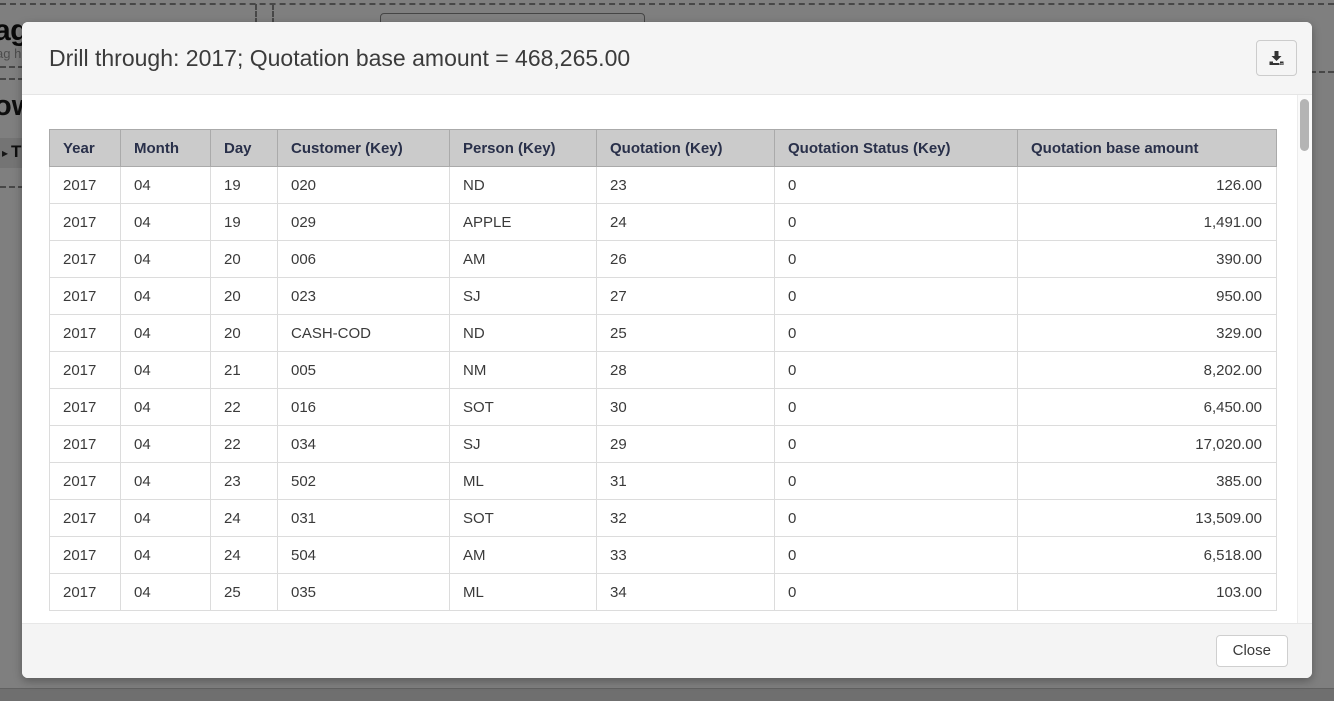 The image size is (1334, 701). What do you see at coordinates (663, 333) in the screenshot?
I see `table-row: 2017 04 20 CASH-COD ND 25 0 329.00` at bounding box center [663, 333].